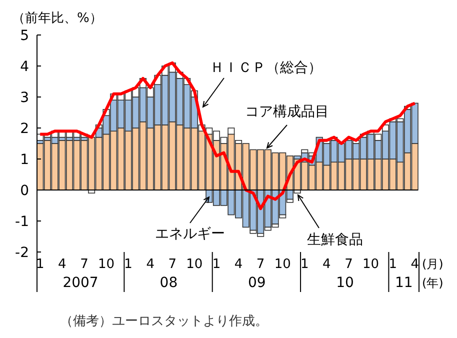 The image size is (457, 338). What do you see at coordinates (24, 191) in the screenshot?
I see `y-tick-label: 0` at bounding box center [24, 191].